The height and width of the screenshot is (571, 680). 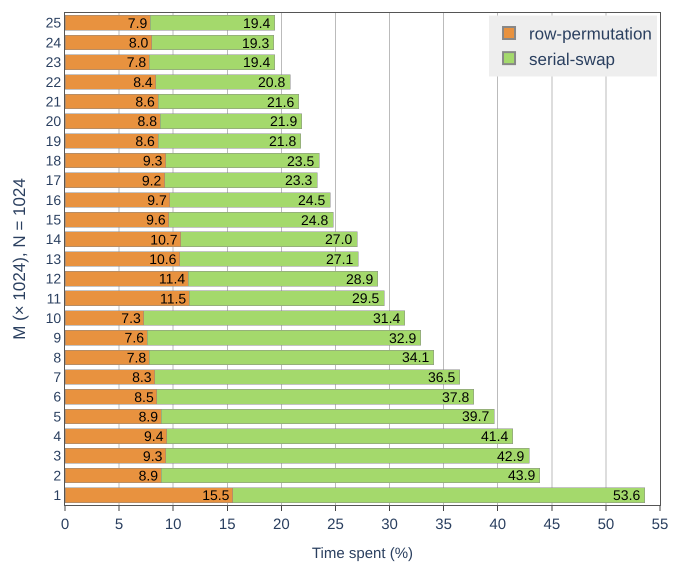 What do you see at coordinates (443, 524) in the screenshot?
I see `x-tick-label: 35` at bounding box center [443, 524].